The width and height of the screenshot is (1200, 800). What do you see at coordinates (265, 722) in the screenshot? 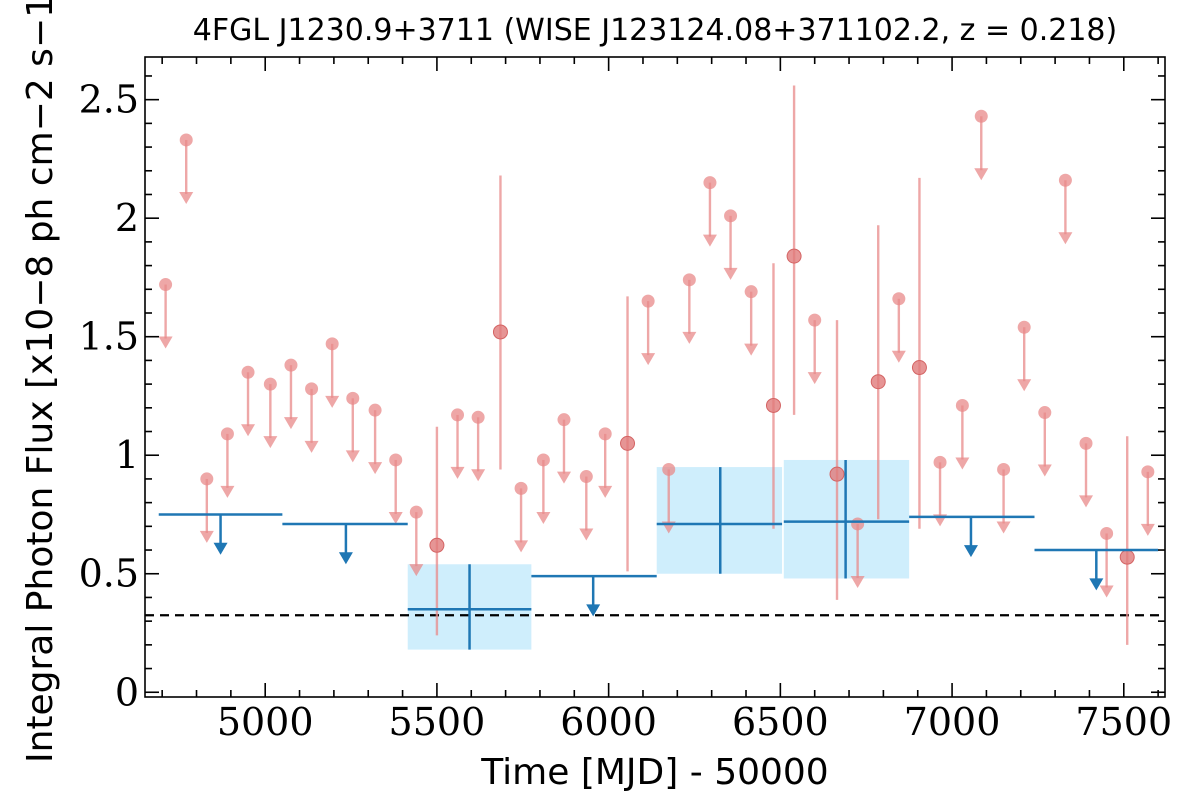
I see `x-tick-label: 5000` at bounding box center [265, 722].